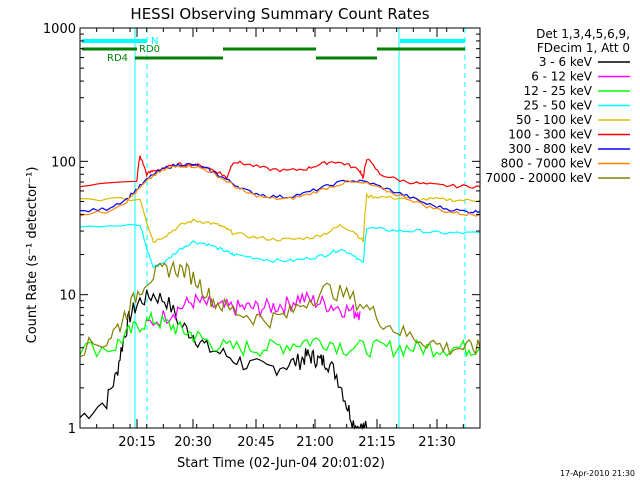  What do you see at coordinates (136, 442) in the screenshot?
I see `x-tick-label: 20:15` at bounding box center [136, 442].